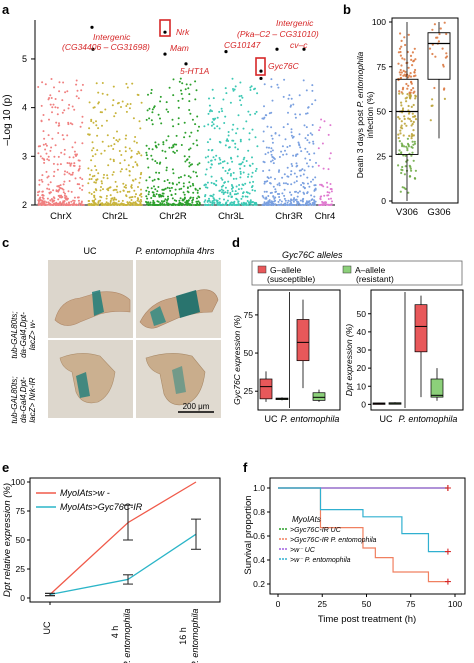  What do you see at coordinates (6, 9) in the screenshot?
I see `panel-a-letter: a` at bounding box center [6, 9].